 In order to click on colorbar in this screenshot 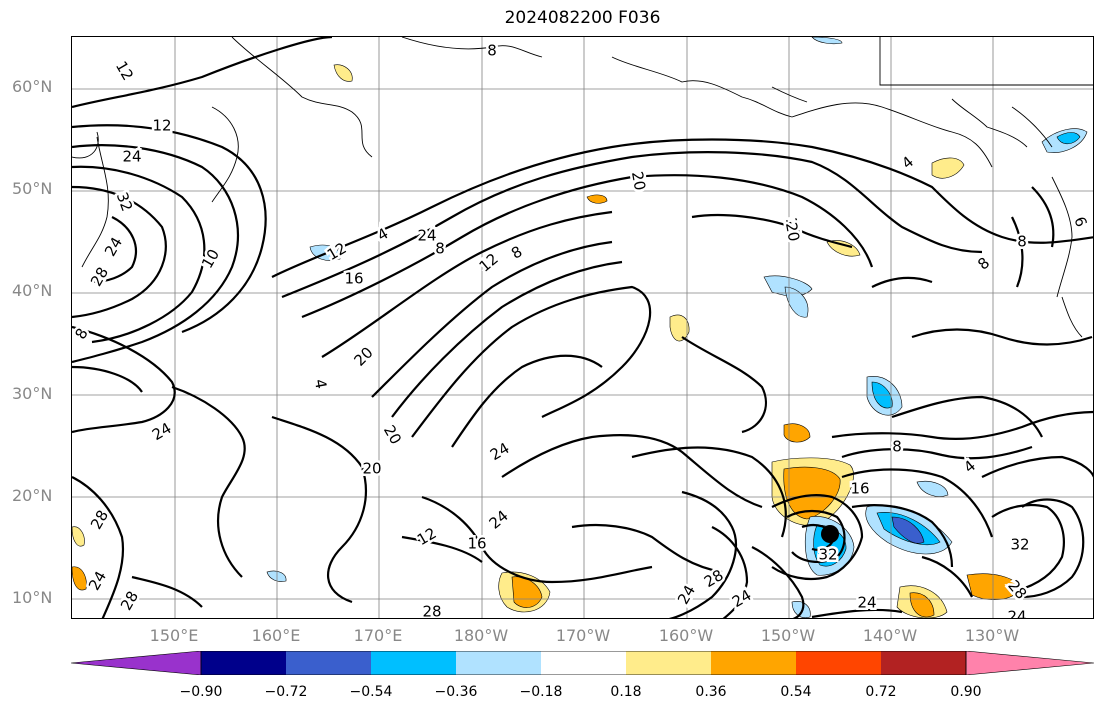, I will do `click(582, 664)`.